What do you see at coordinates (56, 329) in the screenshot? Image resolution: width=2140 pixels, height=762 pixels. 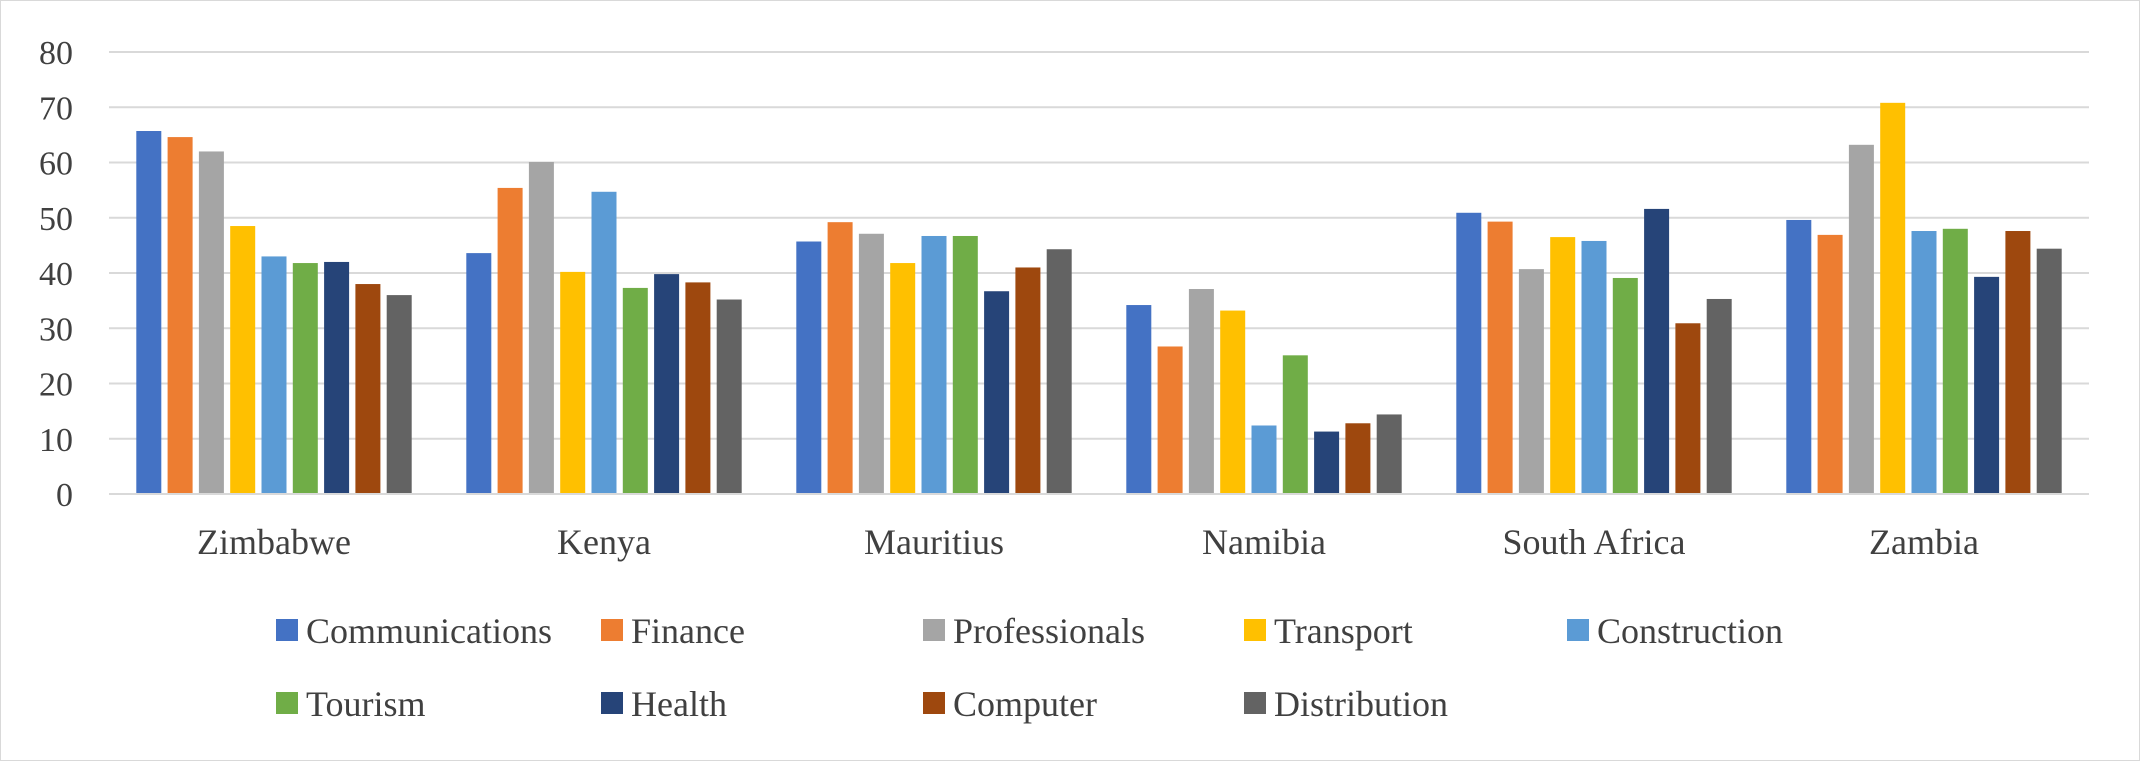 I see `y-tick-label: 30` at bounding box center [56, 329].